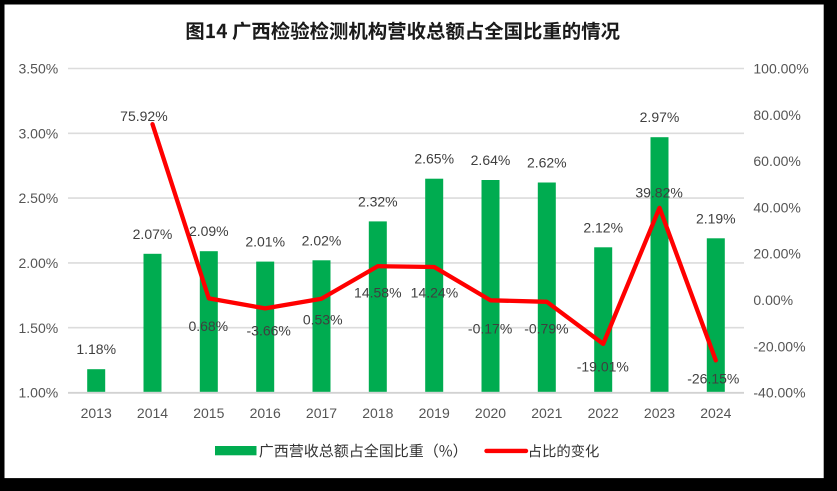  Describe the element at coordinates (490, 413) in the screenshot. I see `svg-text: 2020` at that location.